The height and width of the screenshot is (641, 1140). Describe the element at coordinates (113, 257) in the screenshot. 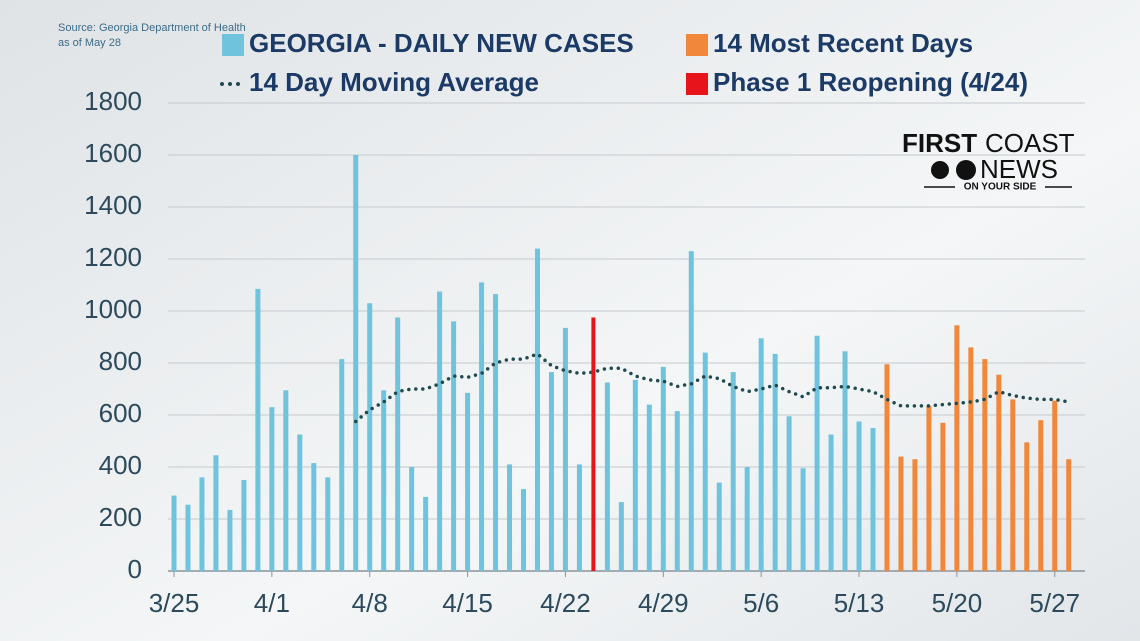

I see `y-tick-label: 1200` at that location.